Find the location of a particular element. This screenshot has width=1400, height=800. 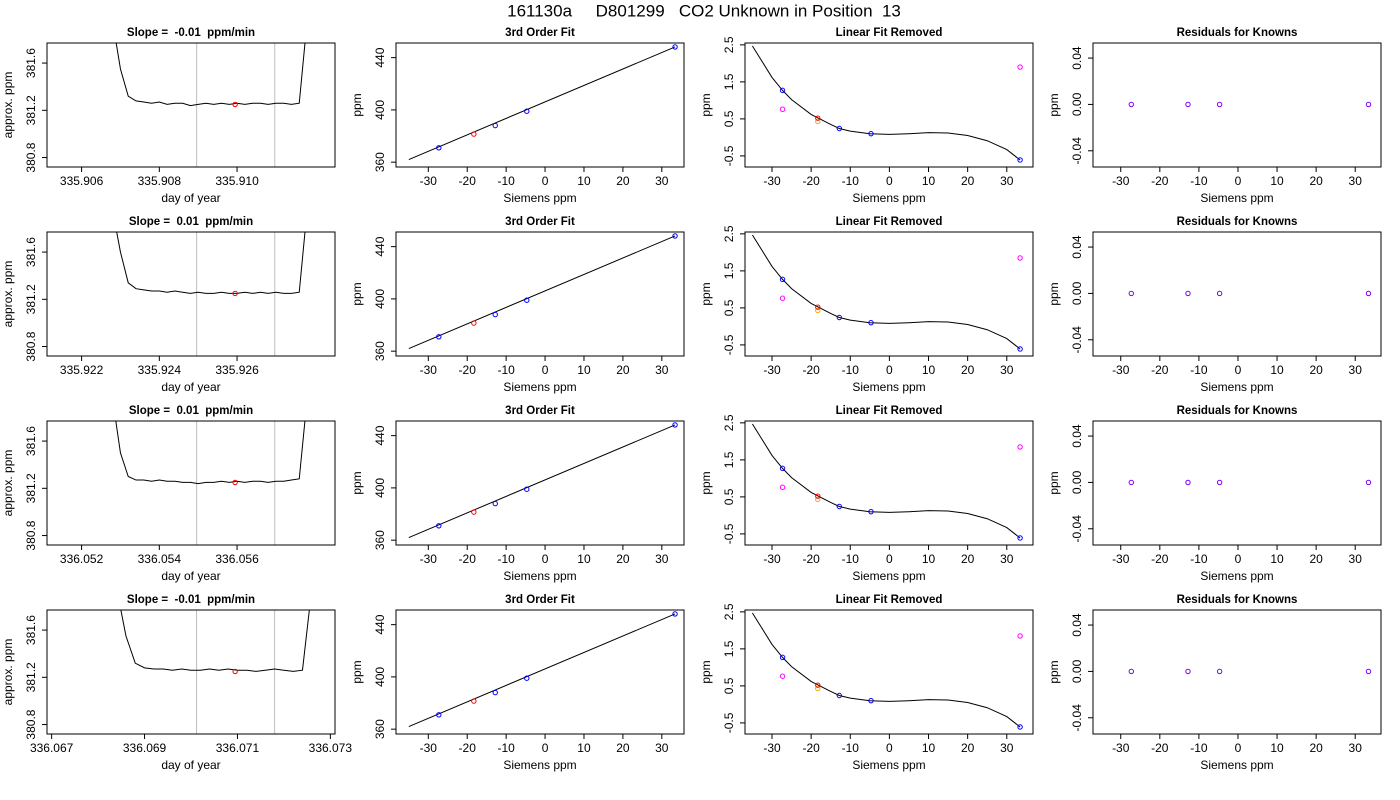

y-tick-label: 1.5 is located at coordinates (729, 270).